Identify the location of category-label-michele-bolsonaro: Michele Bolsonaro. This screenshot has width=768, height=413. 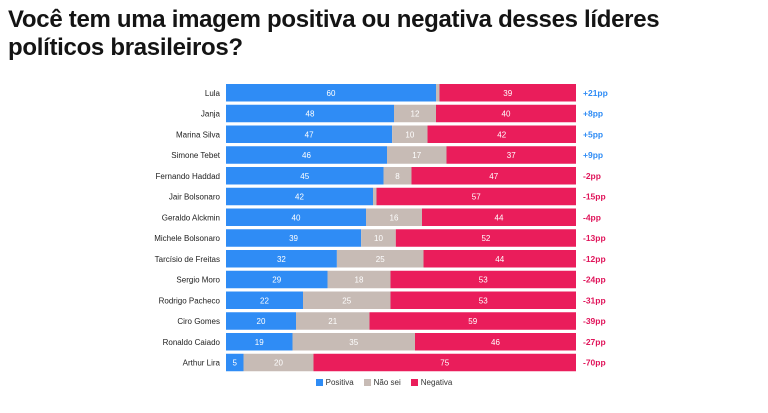
(187, 238).